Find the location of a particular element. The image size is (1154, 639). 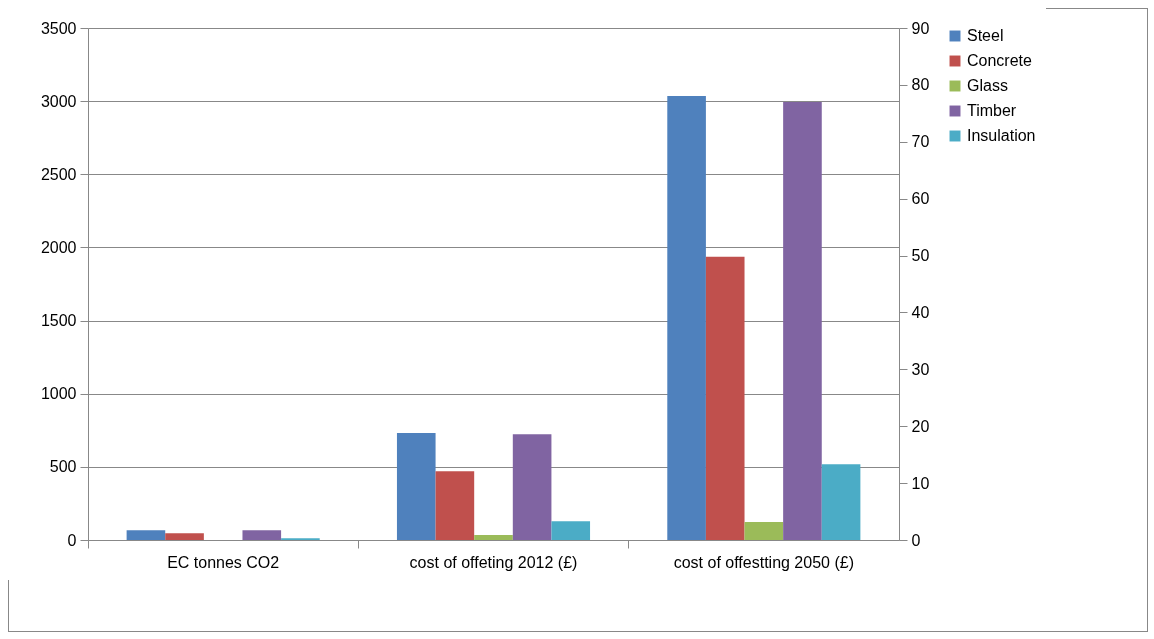

y2-tick-label: 0 is located at coordinates (916, 540).